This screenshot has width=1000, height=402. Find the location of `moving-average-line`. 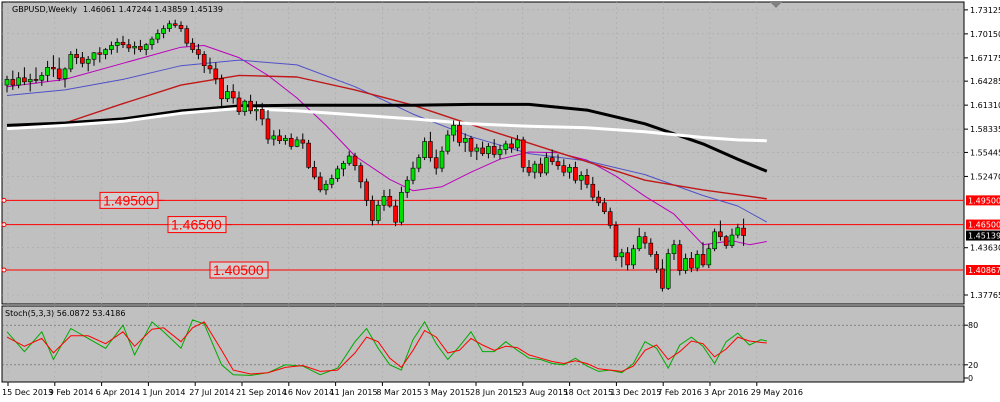

moving-average-line is located at coordinates (386, 124).